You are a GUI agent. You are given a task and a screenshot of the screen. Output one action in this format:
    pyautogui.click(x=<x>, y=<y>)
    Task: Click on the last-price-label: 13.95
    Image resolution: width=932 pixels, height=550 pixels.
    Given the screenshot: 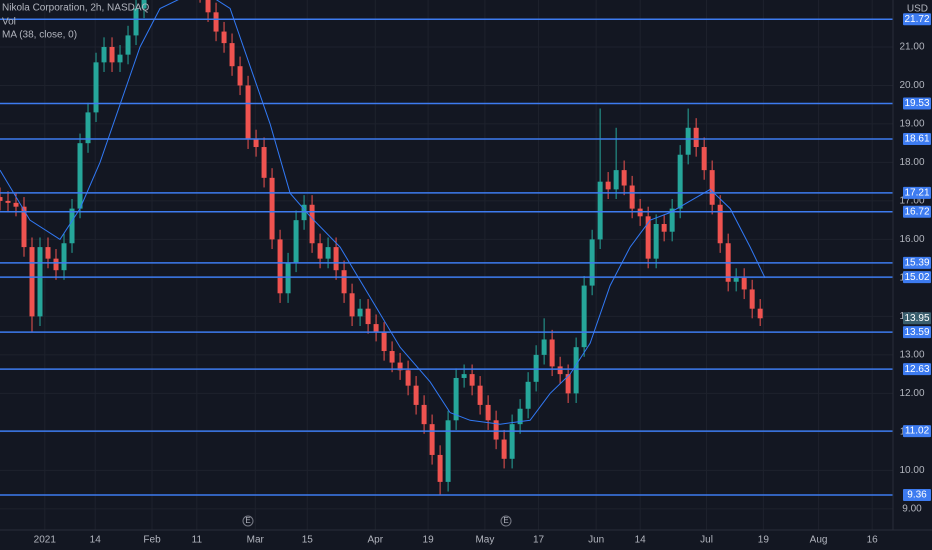 What is the action you would take?
    pyautogui.click(x=916, y=318)
    